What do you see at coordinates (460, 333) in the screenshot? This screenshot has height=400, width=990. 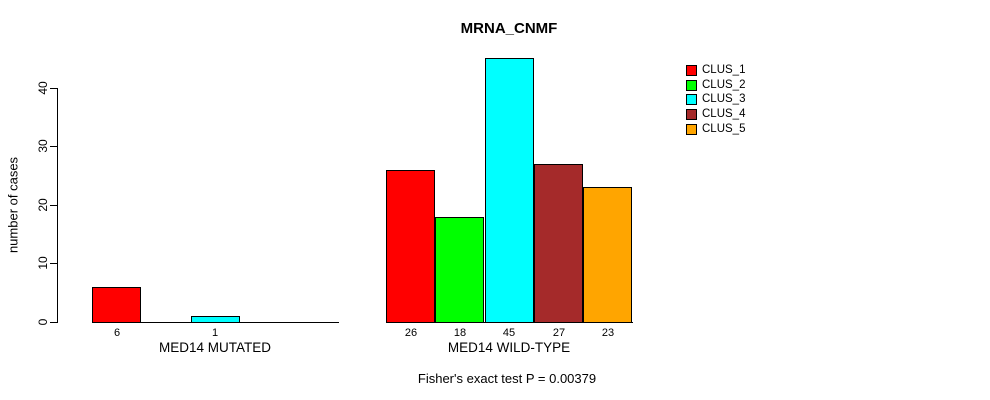 I see `bar-value-label: 18` at bounding box center [460, 333].